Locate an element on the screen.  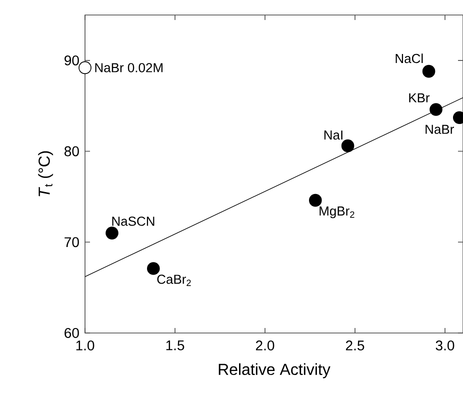
annotation: MgBr$_{2}$ is located at coordinates (337, 212).